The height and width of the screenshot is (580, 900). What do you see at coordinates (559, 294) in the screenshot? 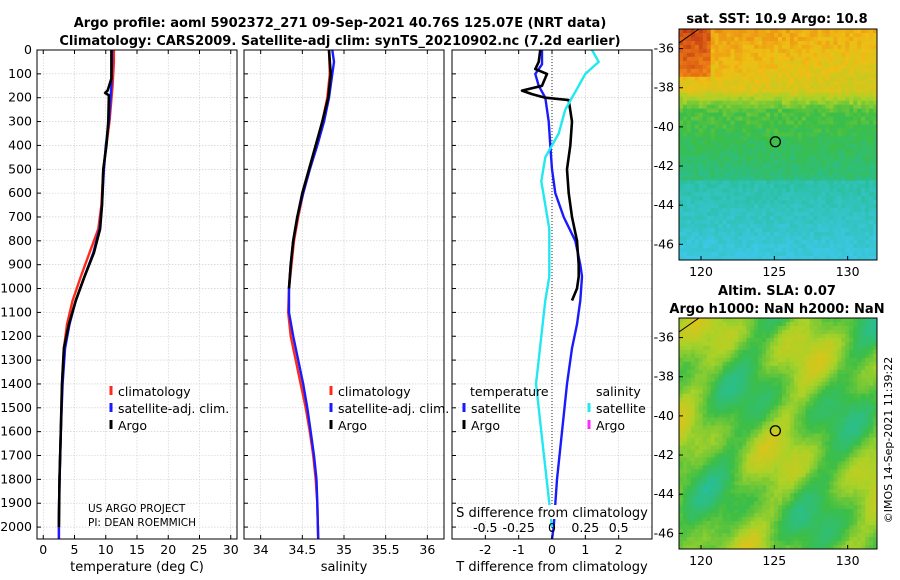
I see `series-temperature-satellite` at bounding box center [559, 294].